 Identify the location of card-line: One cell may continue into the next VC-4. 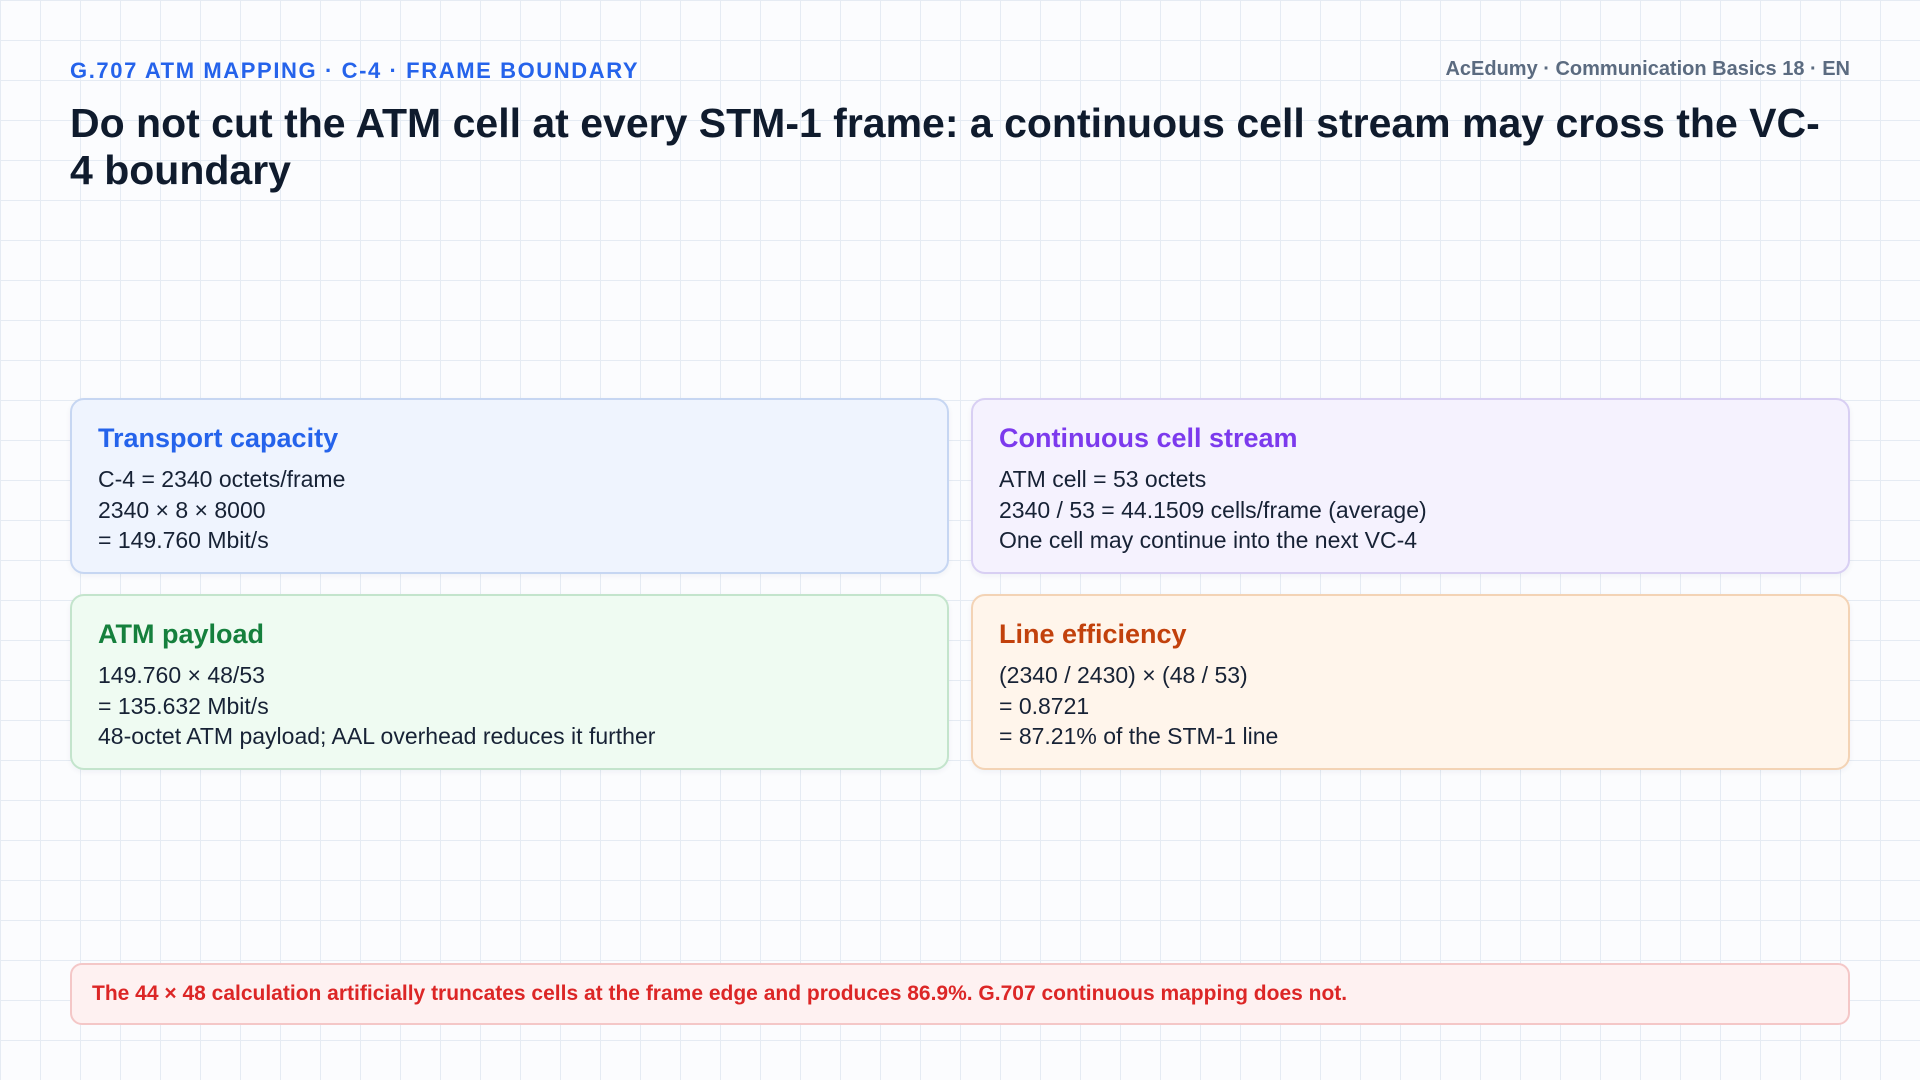
(1208, 540).